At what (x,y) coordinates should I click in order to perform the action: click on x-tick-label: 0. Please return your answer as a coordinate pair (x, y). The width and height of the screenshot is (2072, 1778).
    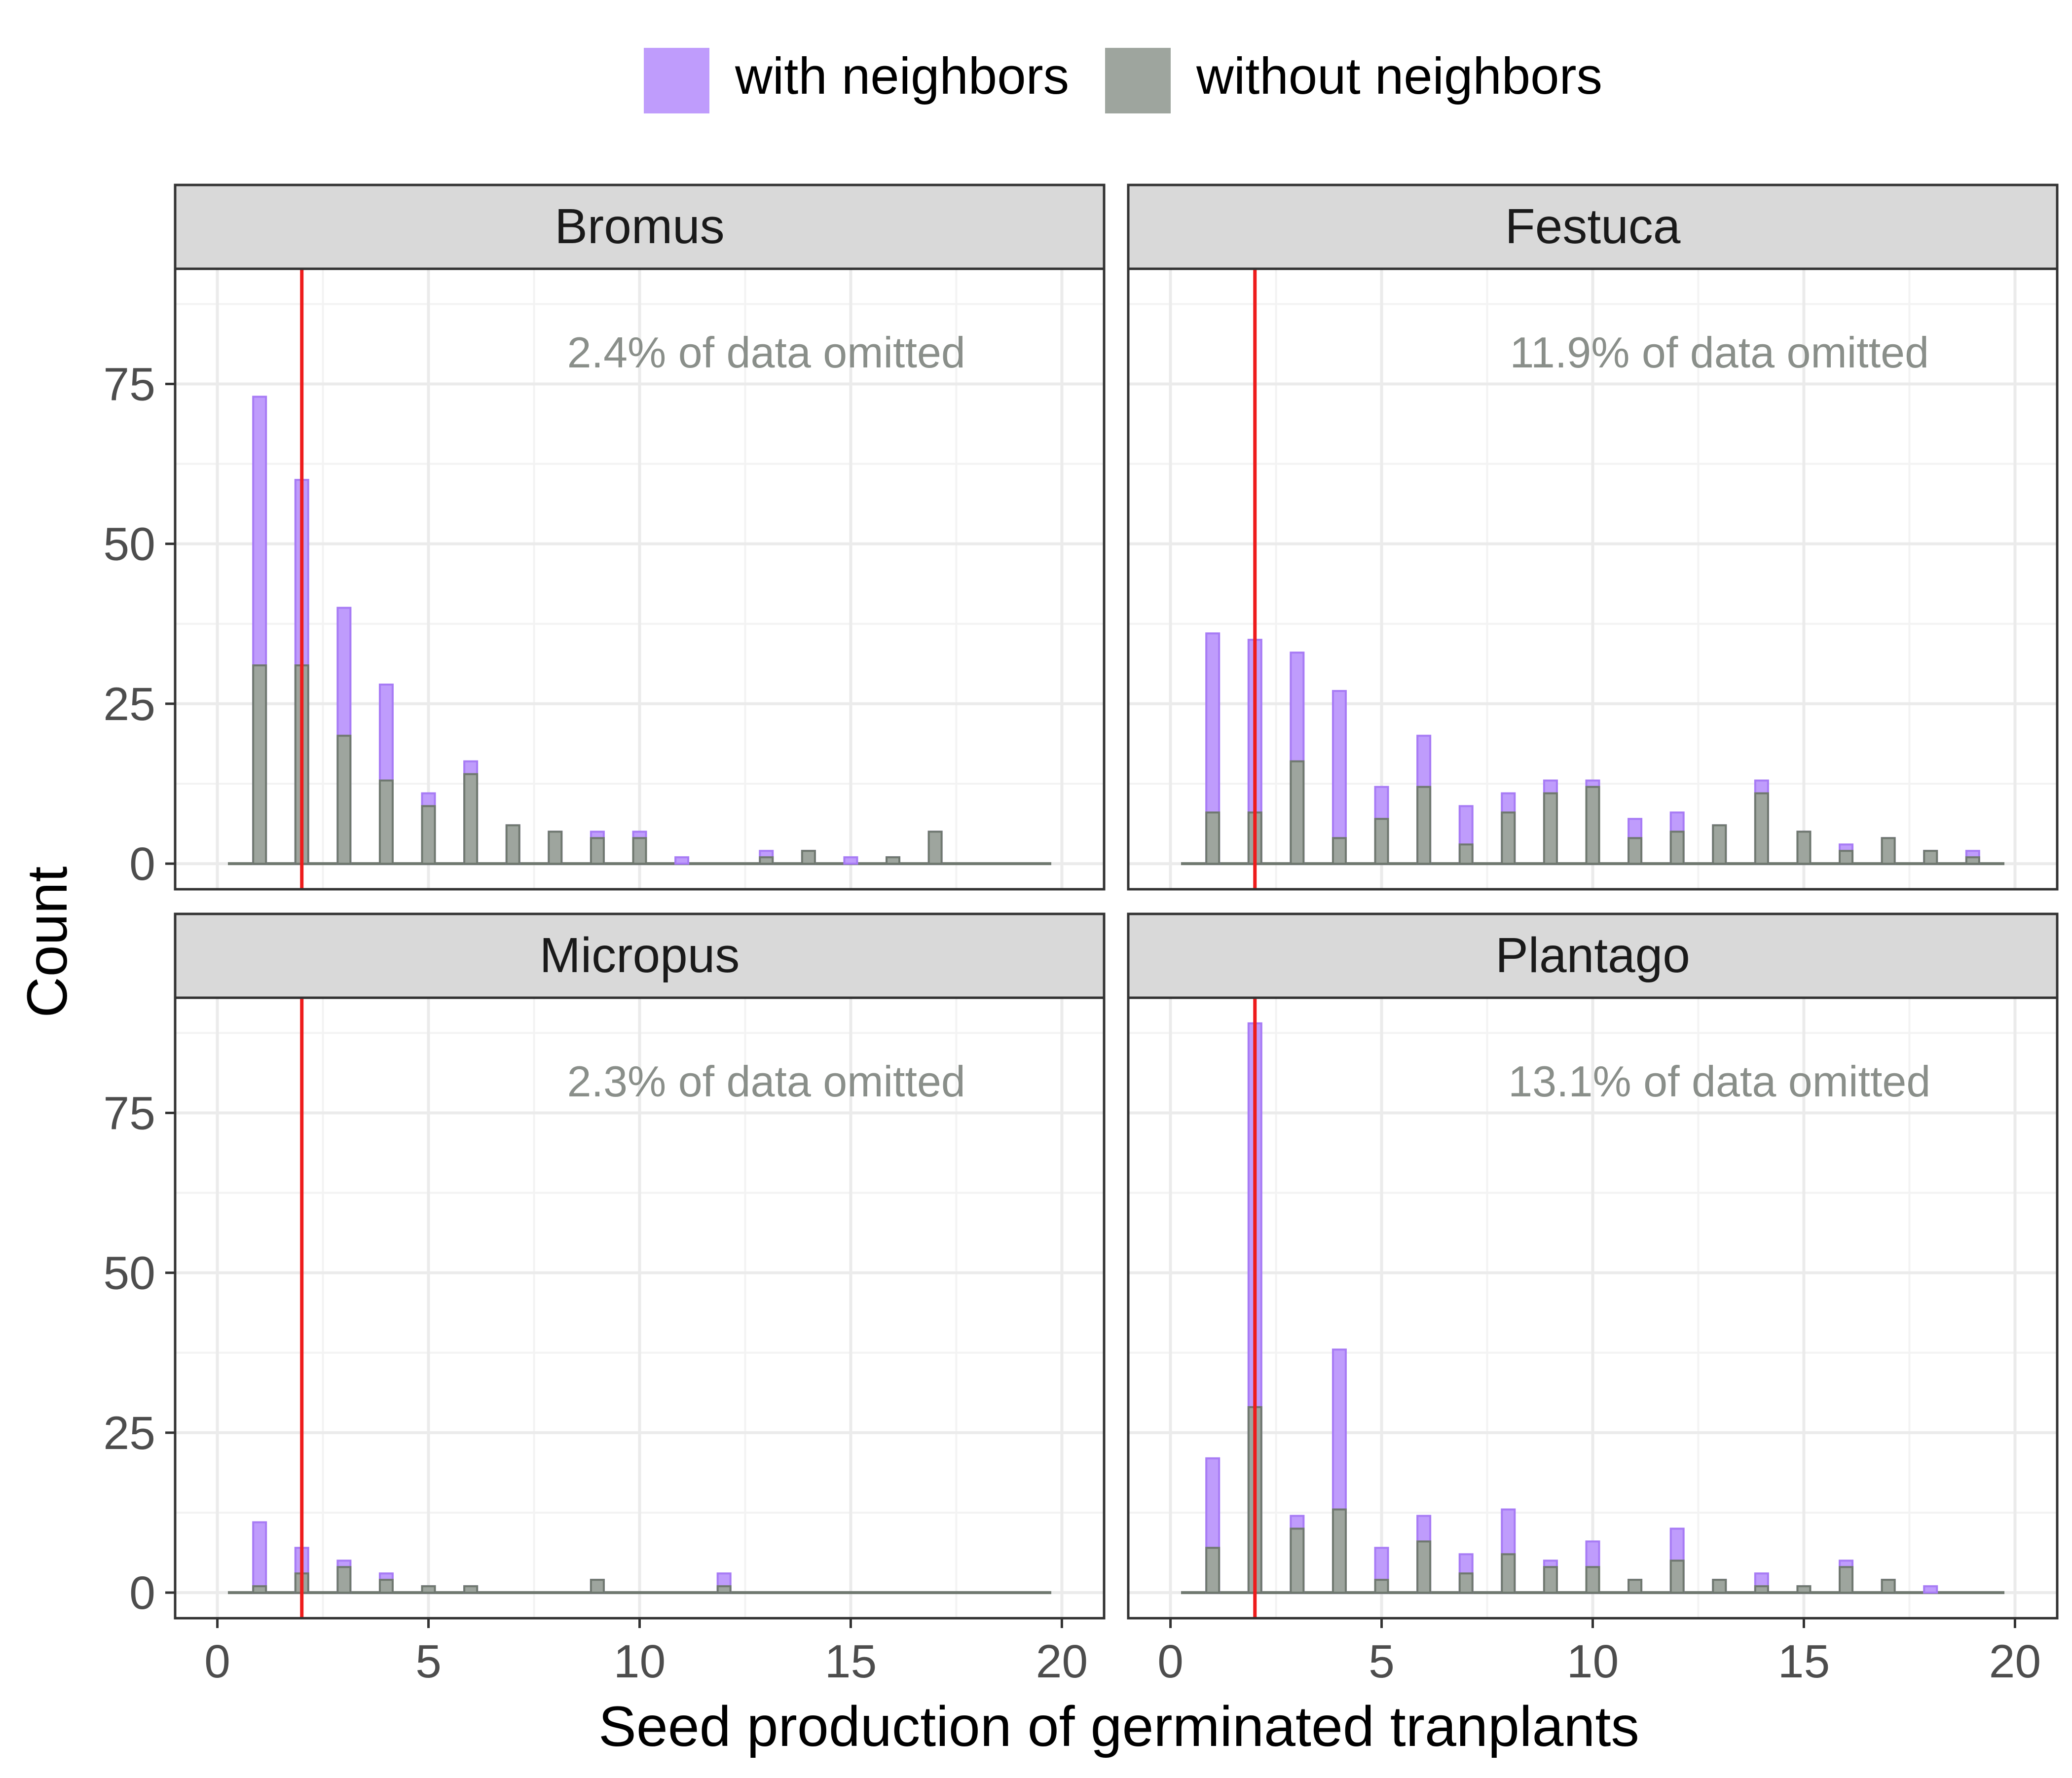
    Looking at the image, I should click on (217, 1661).